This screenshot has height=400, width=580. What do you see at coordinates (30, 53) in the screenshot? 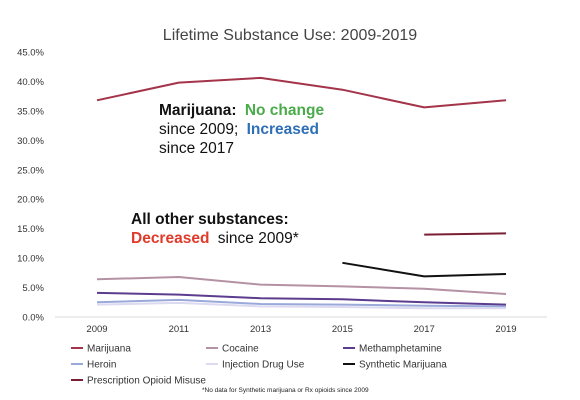
I see `y-tick-label: 45.0%` at bounding box center [30, 53].